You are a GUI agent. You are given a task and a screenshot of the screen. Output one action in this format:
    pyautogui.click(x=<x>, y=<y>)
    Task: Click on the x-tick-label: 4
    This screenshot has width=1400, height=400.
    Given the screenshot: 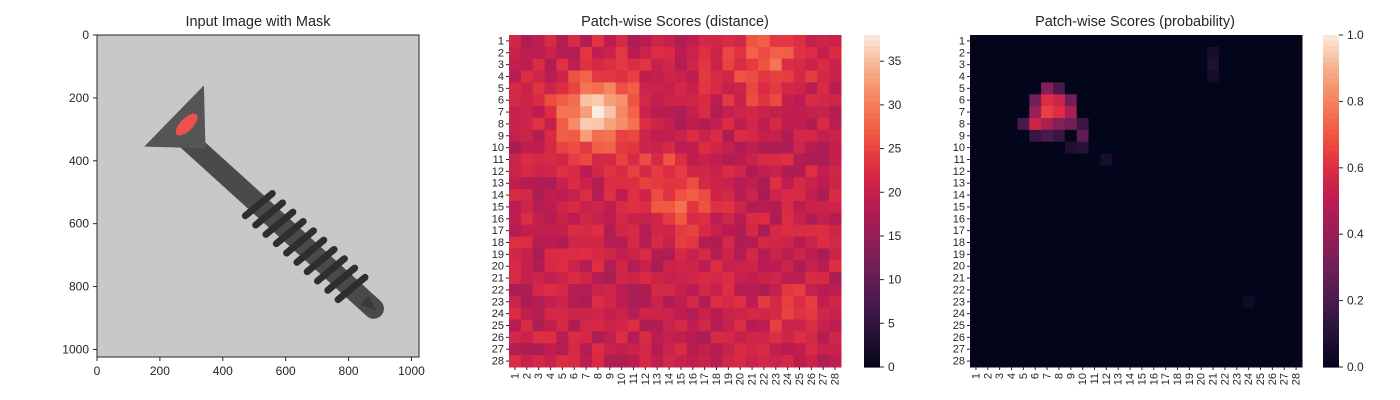 What is the action you would take?
    pyautogui.click(x=551, y=376)
    